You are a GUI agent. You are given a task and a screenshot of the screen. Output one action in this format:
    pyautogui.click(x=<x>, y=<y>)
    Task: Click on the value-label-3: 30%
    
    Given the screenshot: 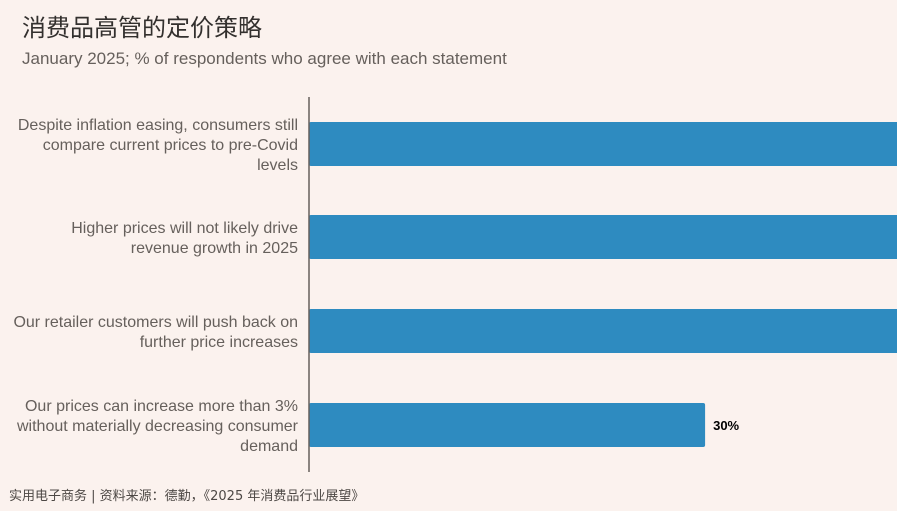 What is the action you would take?
    pyautogui.click(x=726, y=425)
    